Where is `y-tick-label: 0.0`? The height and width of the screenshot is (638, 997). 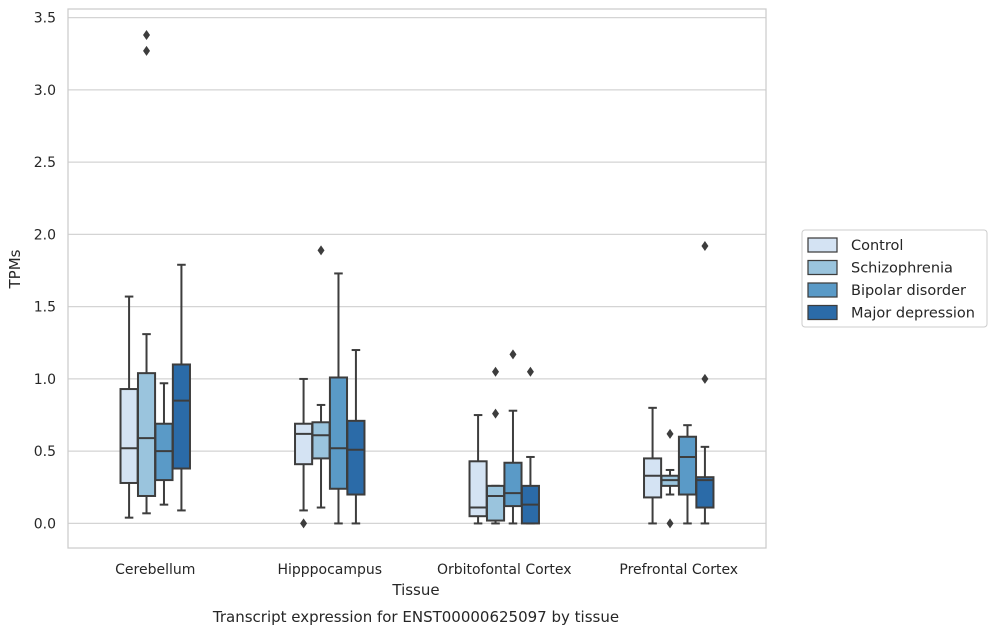 y-tick-label: 0.0 is located at coordinates (45, 524).